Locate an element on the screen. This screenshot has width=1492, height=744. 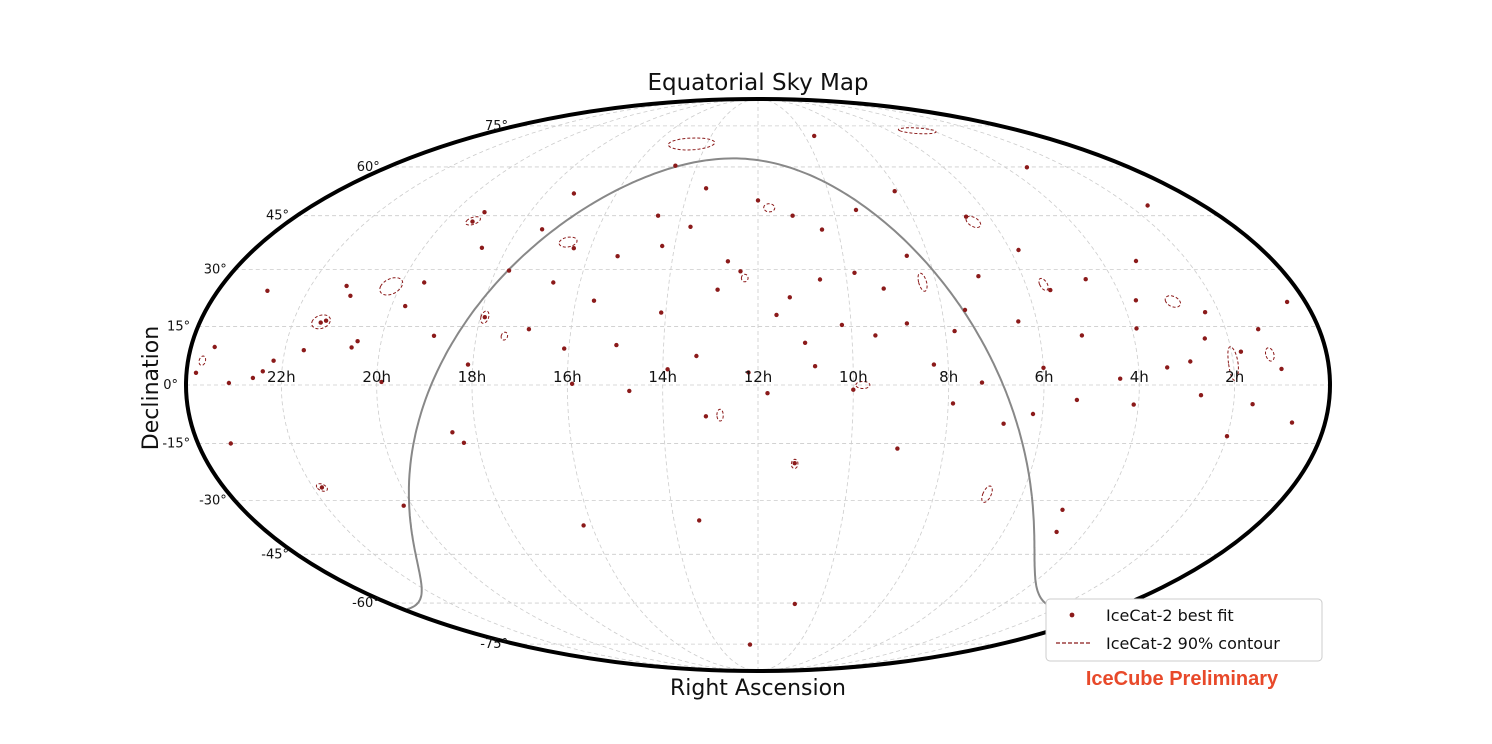
dec-tick-label: -75° is located at coordinates (494, 644).